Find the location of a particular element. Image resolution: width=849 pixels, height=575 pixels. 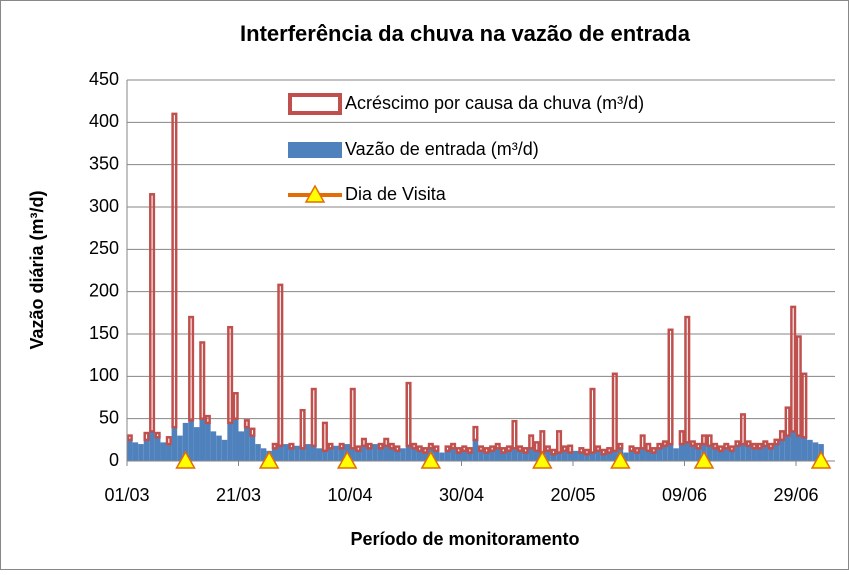

y-tick-label: 300 is located at coordinates (104, 206).